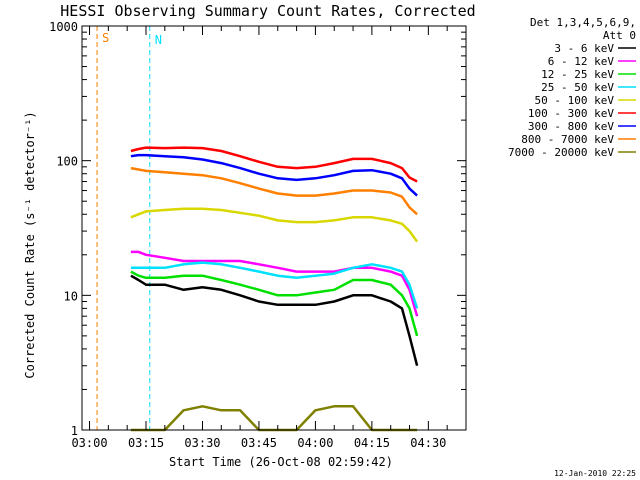  What do you see at coordinates (619, 35) in the screenshot?
I see `legend-header: Att 0` at bounding box center [619, 35].